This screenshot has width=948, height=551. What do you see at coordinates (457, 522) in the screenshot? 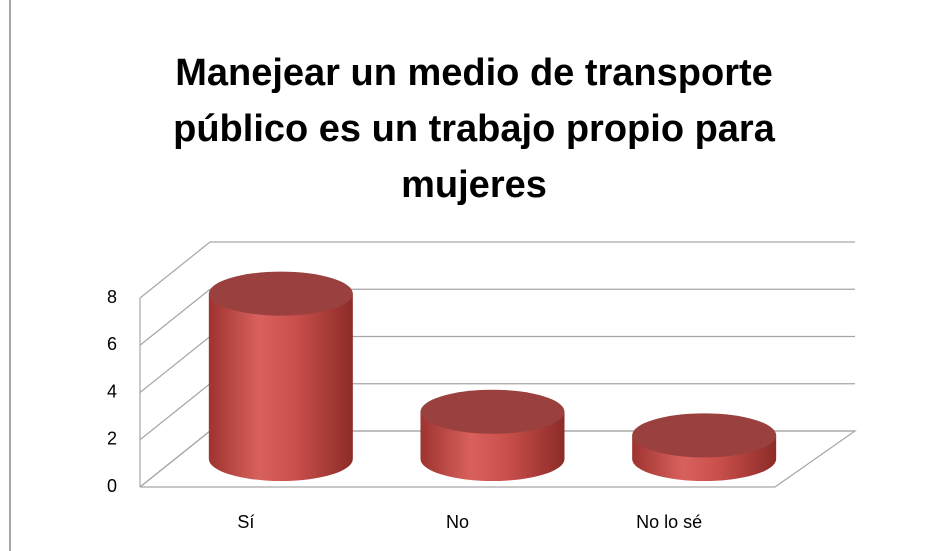
I see `x-tick-label: No` at bounding box center [457, 522].